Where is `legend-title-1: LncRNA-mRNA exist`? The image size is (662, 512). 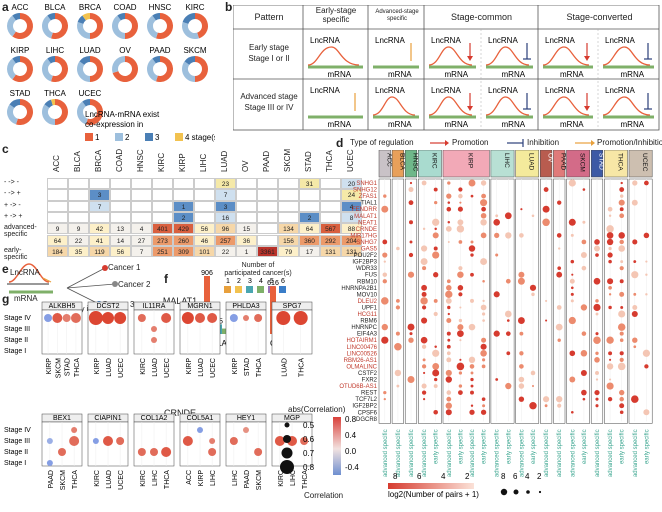 legend-title-1: LncRNA-mRNA exist is located at coordinates (122, 114).